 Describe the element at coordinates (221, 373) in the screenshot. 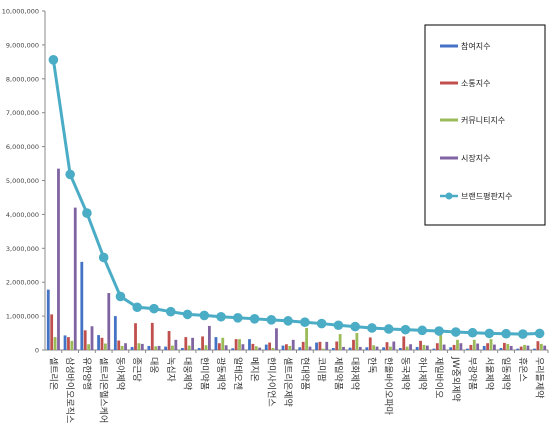

I see `x-tick-label: 광동제약` at that location.